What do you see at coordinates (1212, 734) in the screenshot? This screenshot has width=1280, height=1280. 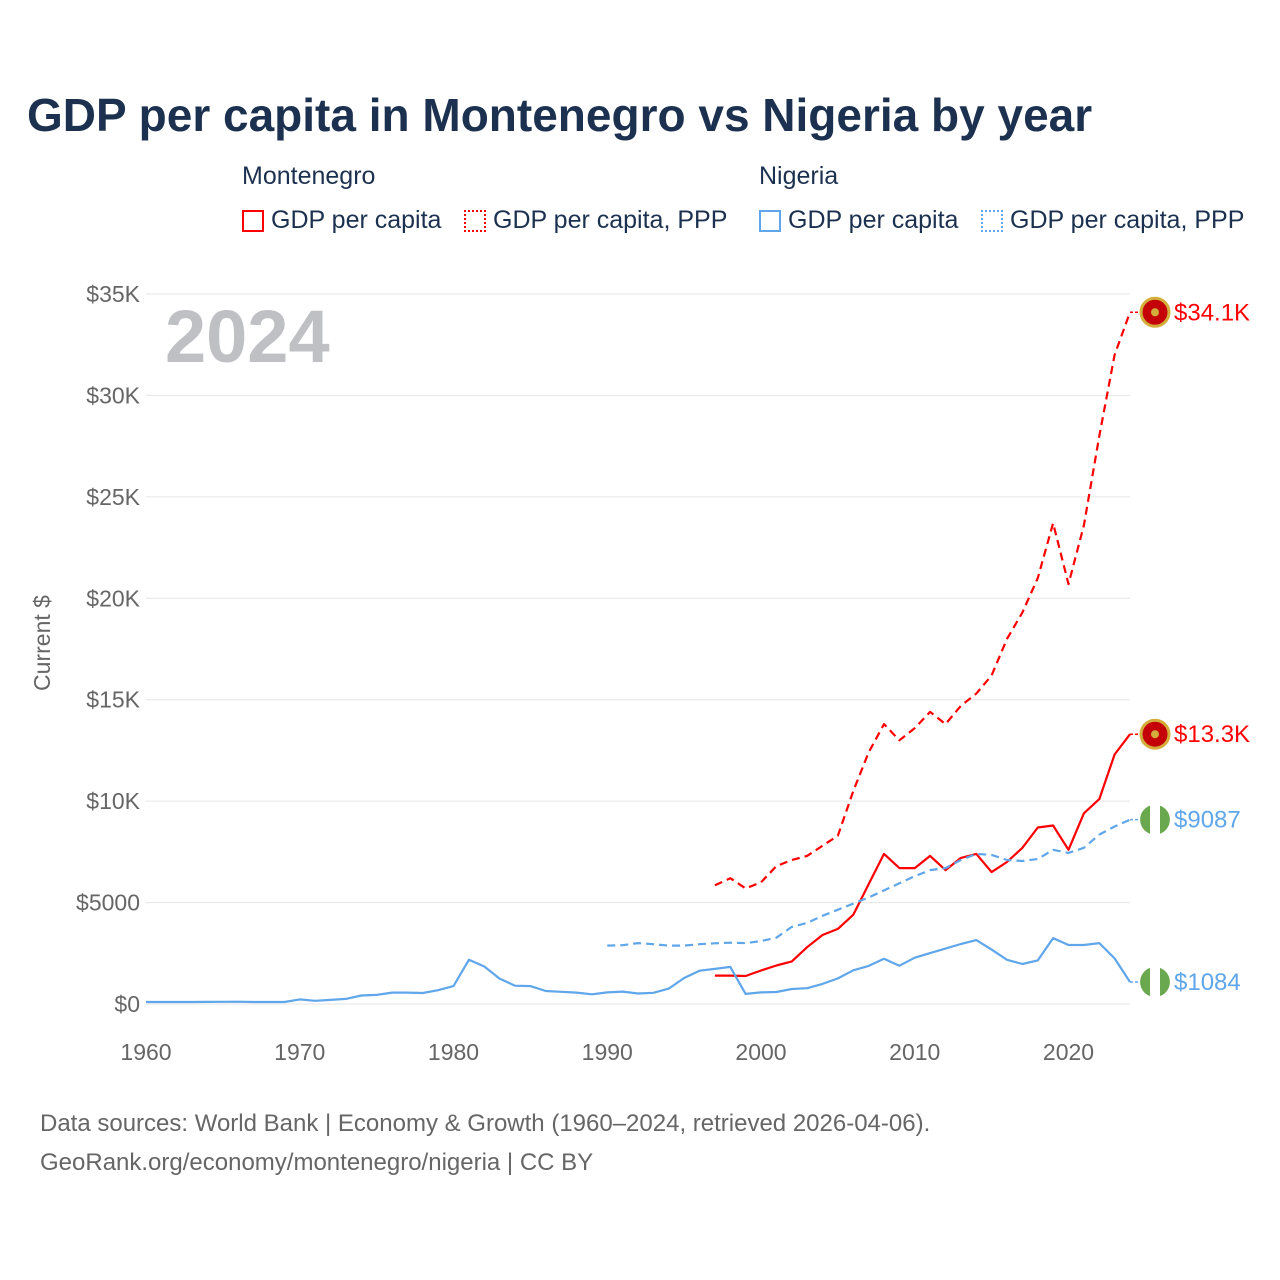 I see `end-value-label: $13.3K` at bounding box center [1212, 734].